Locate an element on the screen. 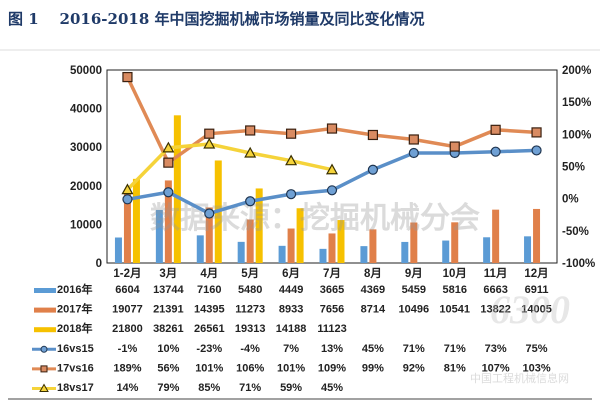 The height and width of the screenshot is (409, 600). right-axis-tick: -100% is located at coordinates (578, 264).